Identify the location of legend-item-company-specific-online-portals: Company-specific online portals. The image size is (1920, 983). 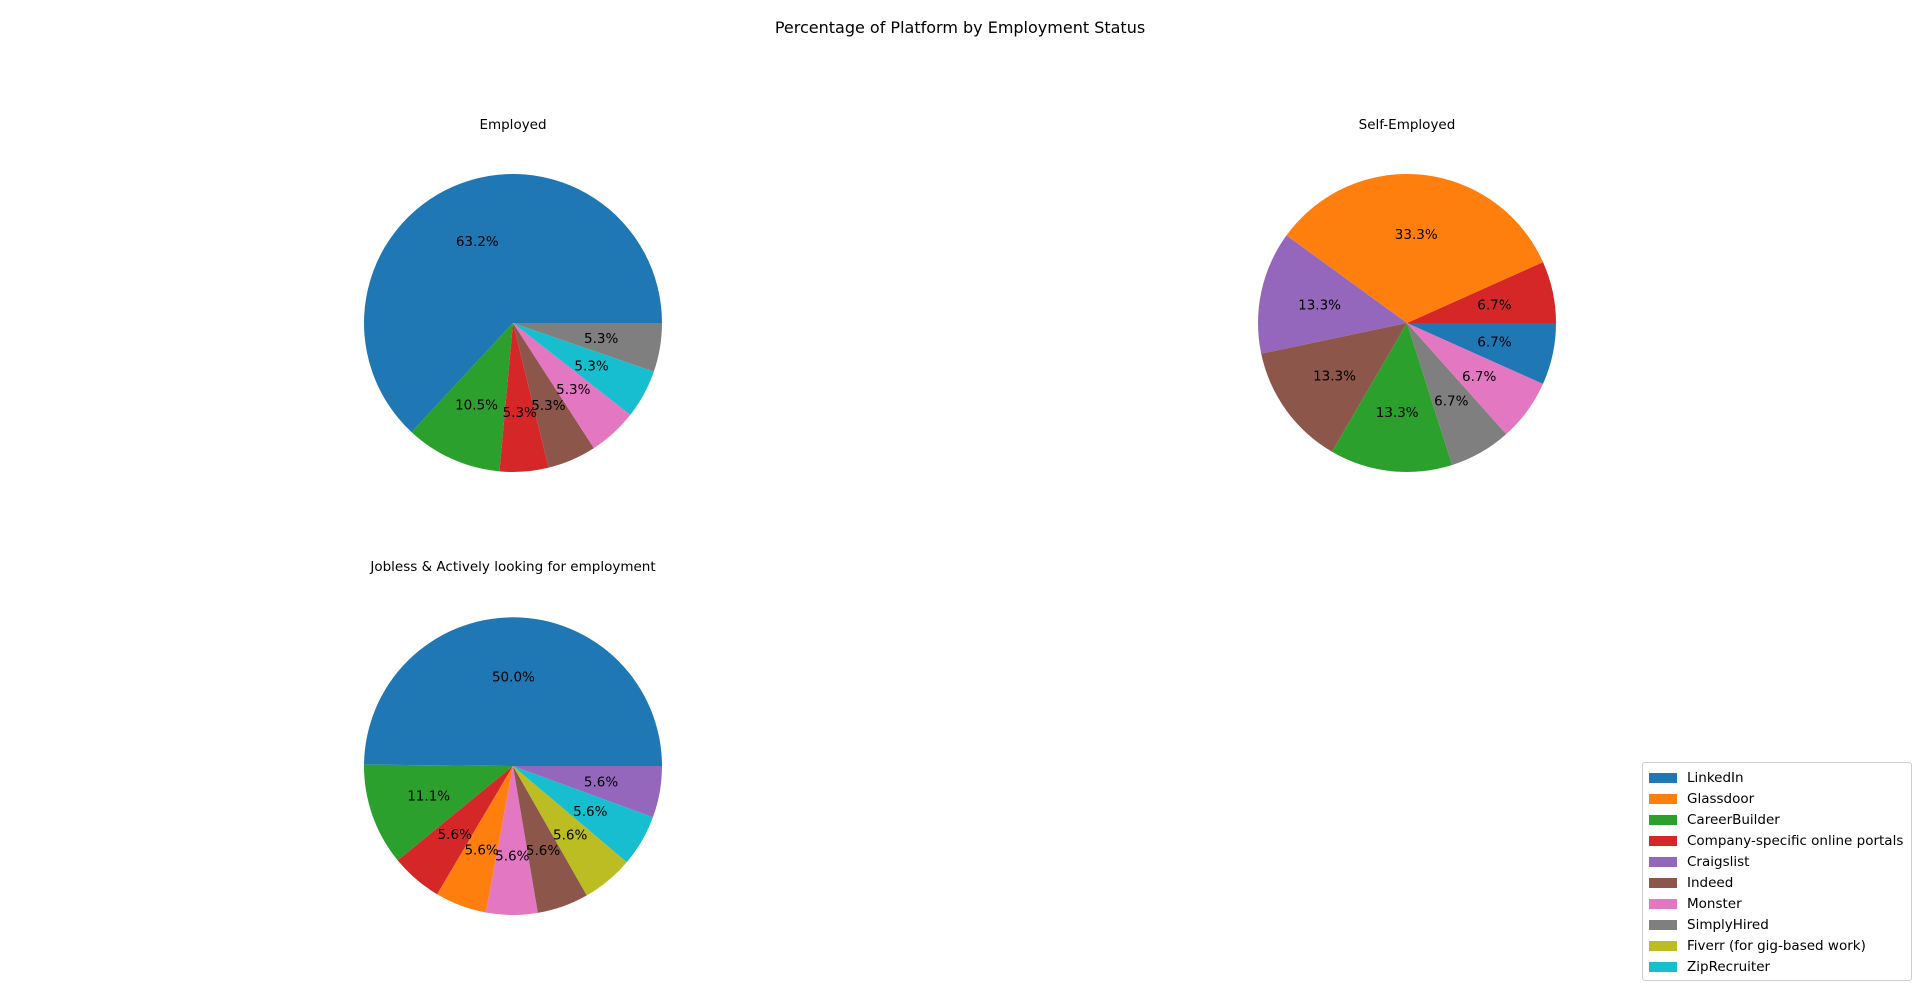
(1777, 840).